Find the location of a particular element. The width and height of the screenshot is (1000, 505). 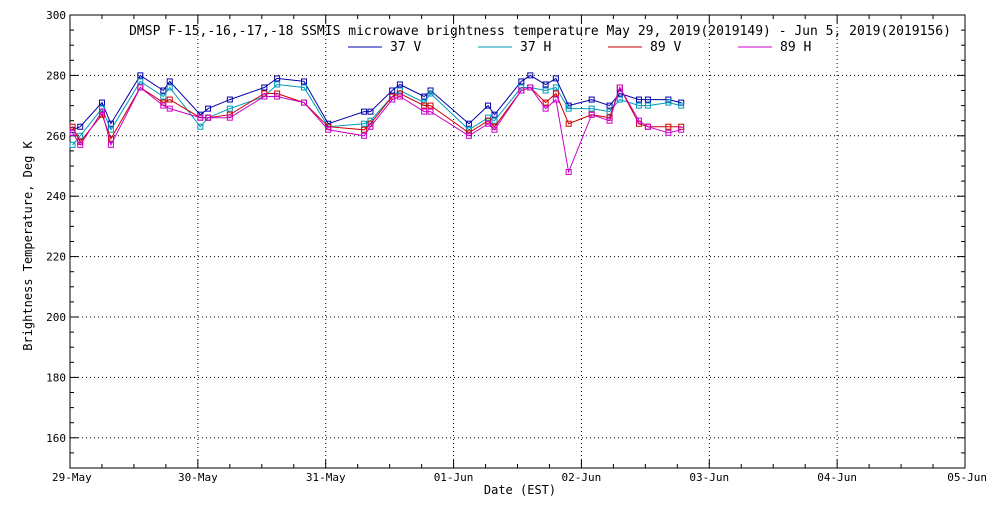

legend-item: 37 V is located at coordinates (384, 47).